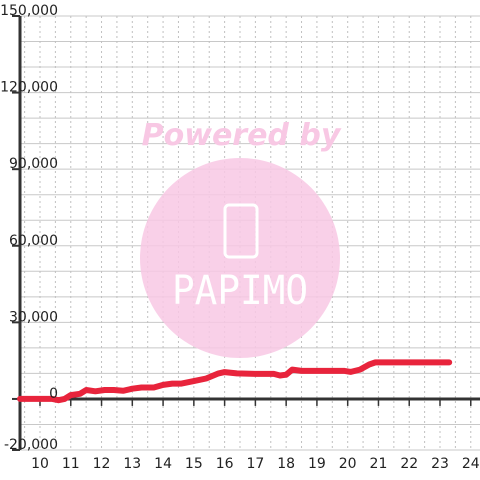  I want to click on x-tick-label: 18, so click(286, 464).